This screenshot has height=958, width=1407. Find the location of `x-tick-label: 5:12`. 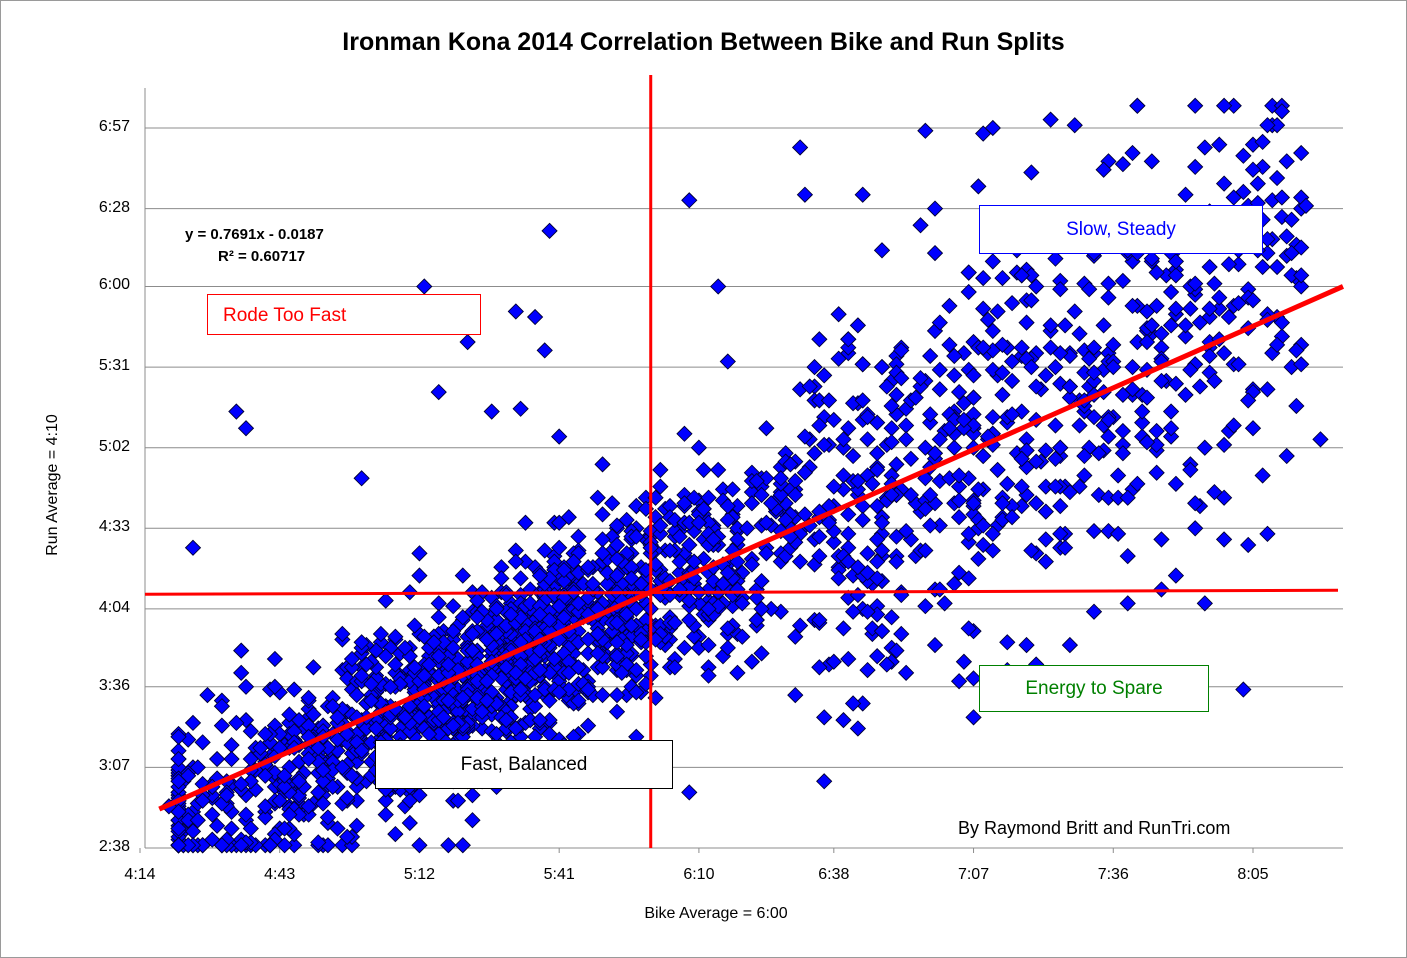

x-tick-label: 5:12 is located at coordinates (419, 874).